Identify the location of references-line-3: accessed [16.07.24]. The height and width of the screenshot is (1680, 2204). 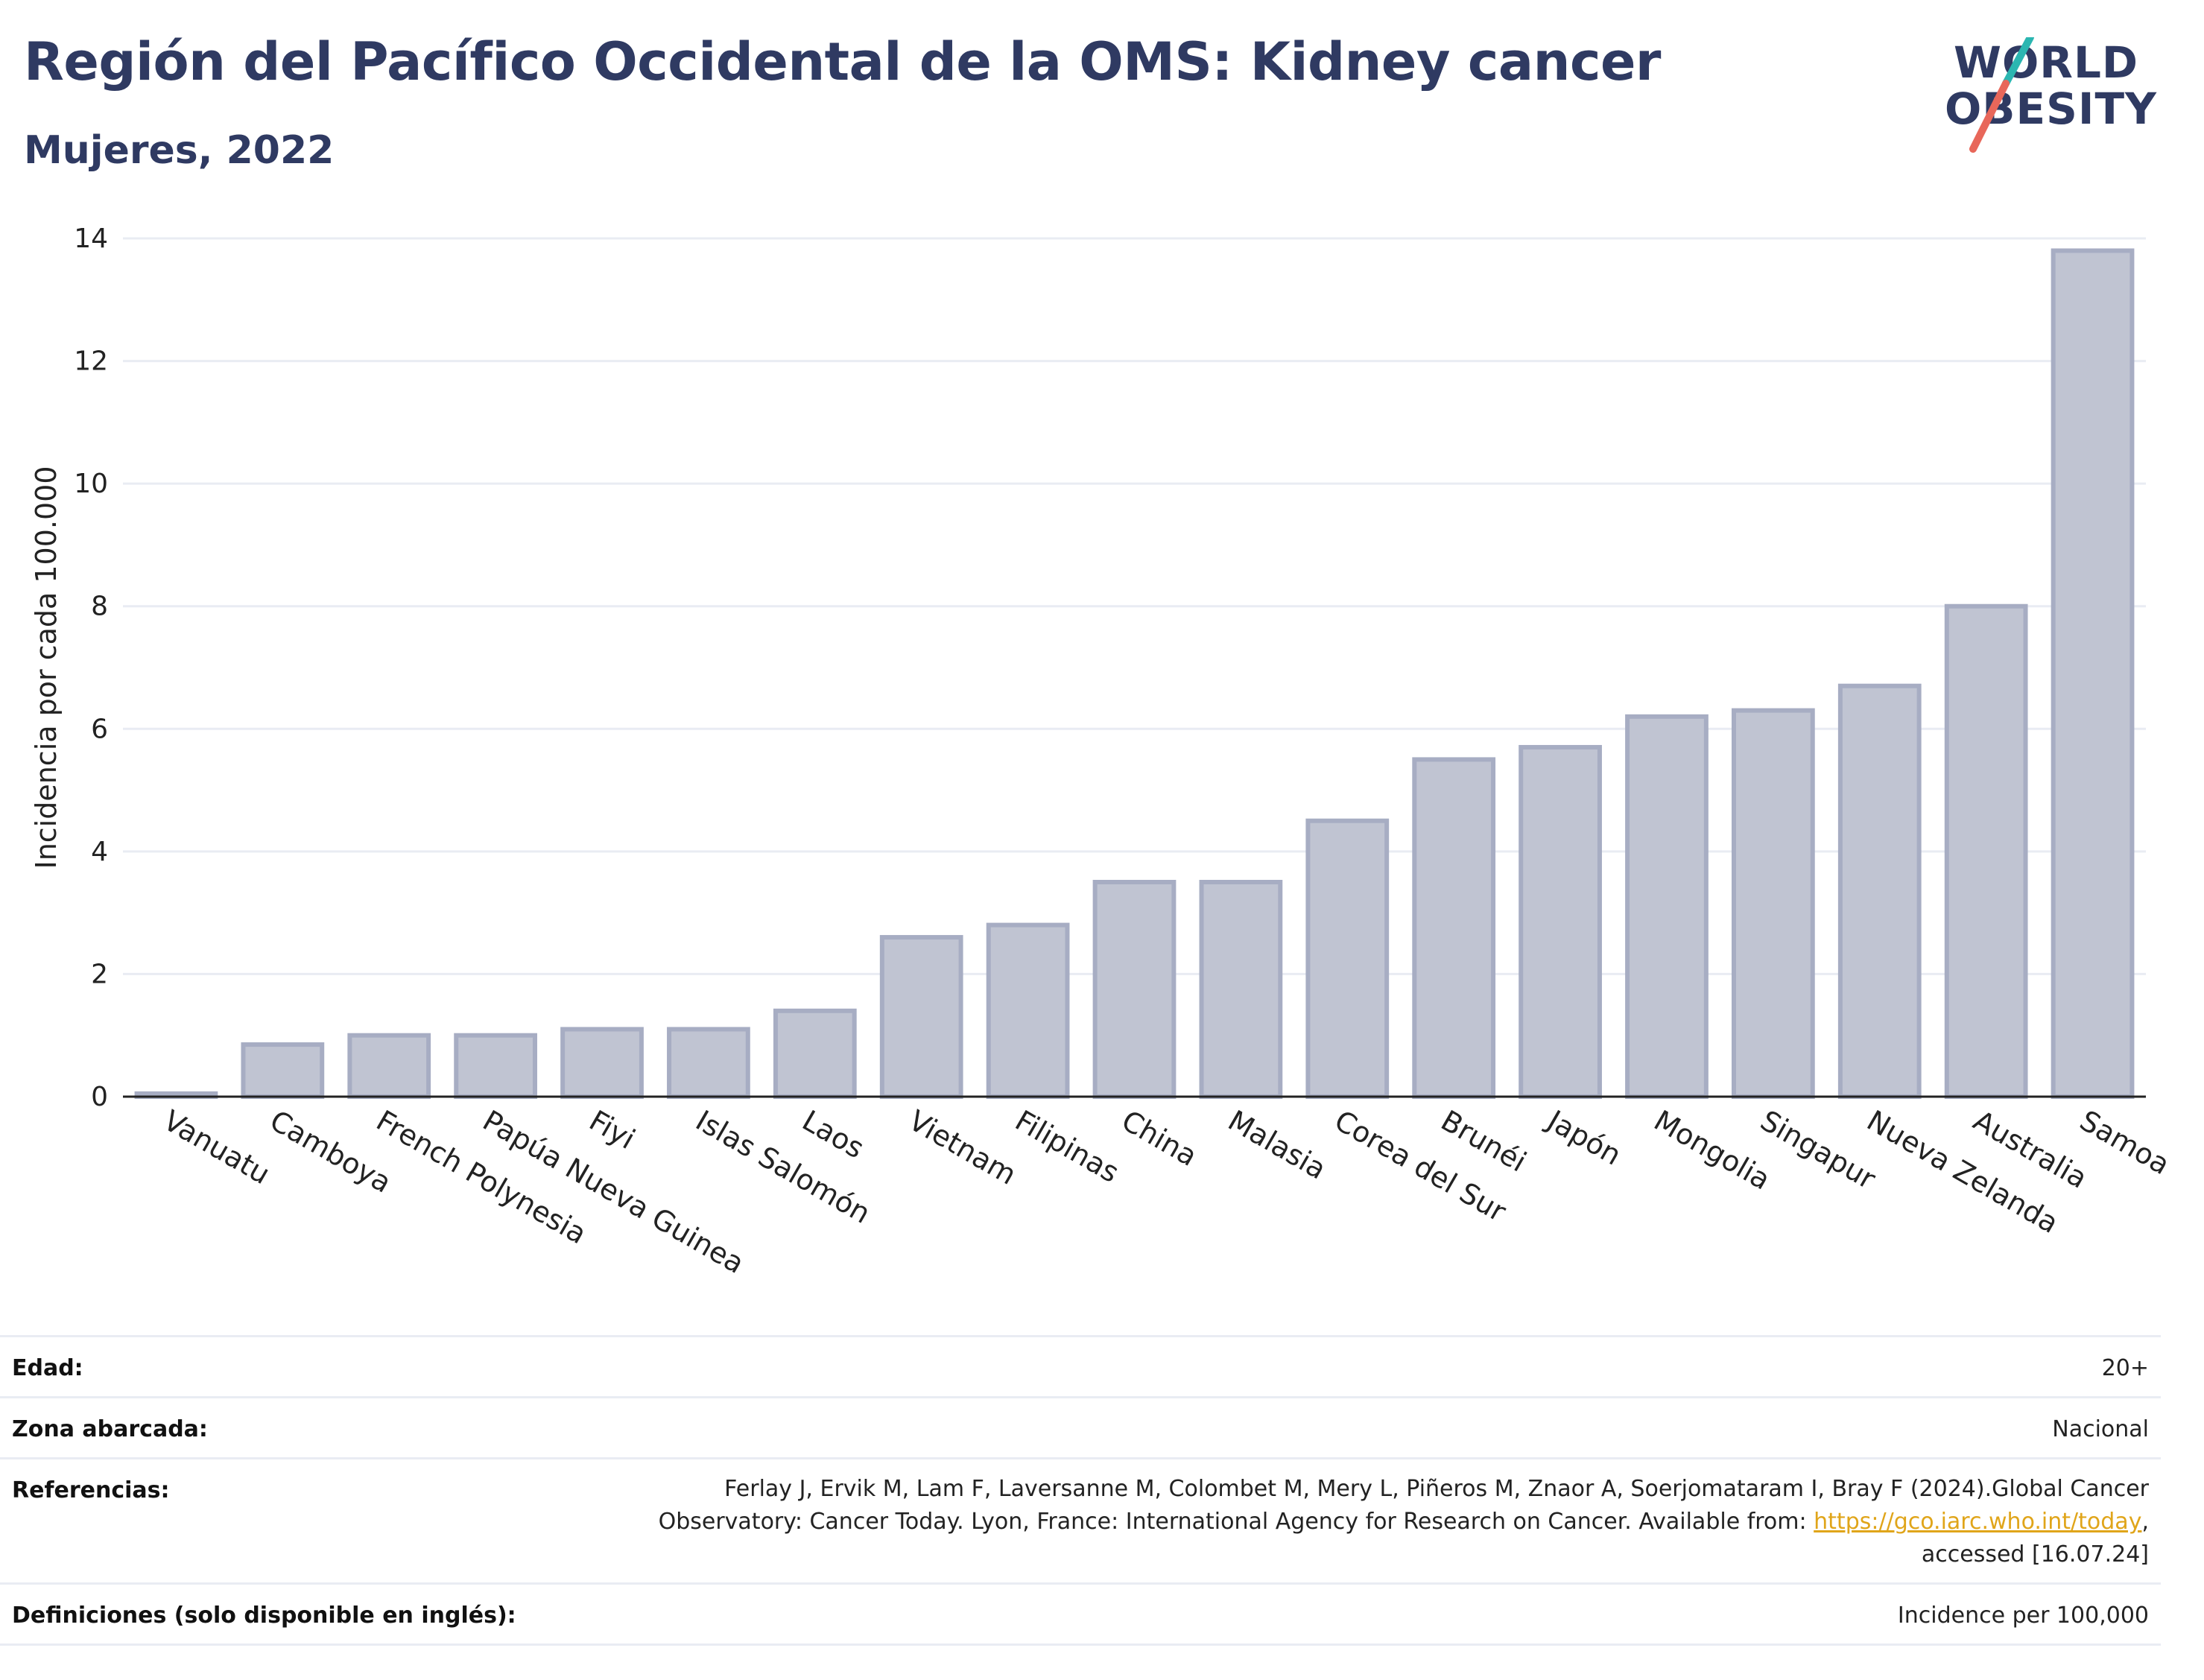
(2035, 1554).